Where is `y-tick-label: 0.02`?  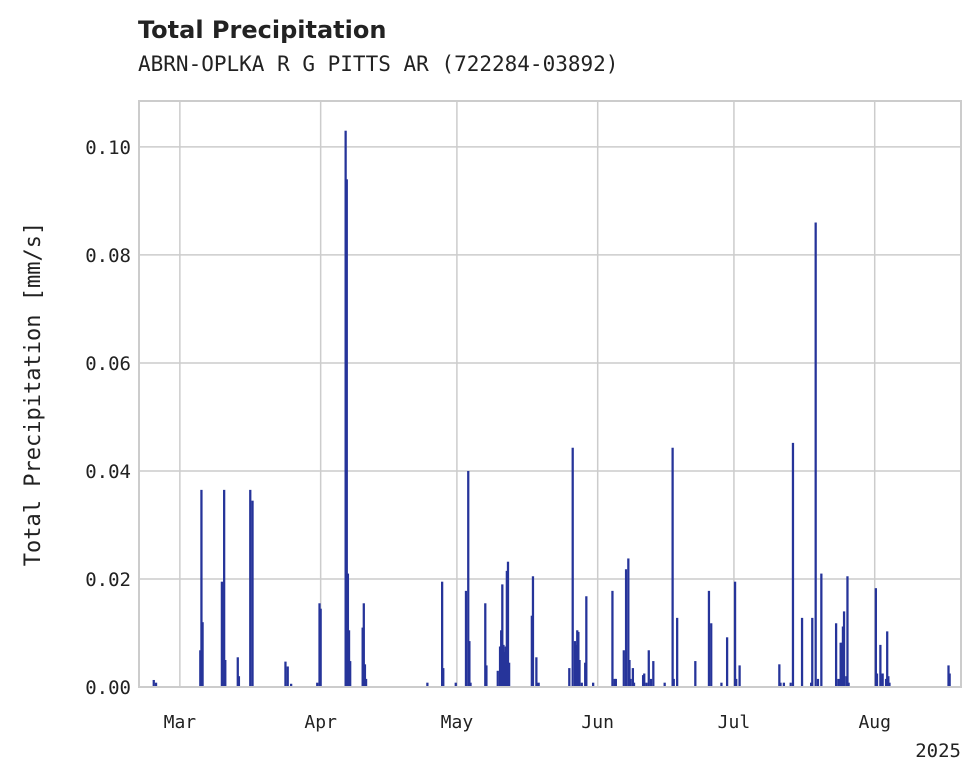 y-tick-label: 0.02 is located at coordinates (108, 580).